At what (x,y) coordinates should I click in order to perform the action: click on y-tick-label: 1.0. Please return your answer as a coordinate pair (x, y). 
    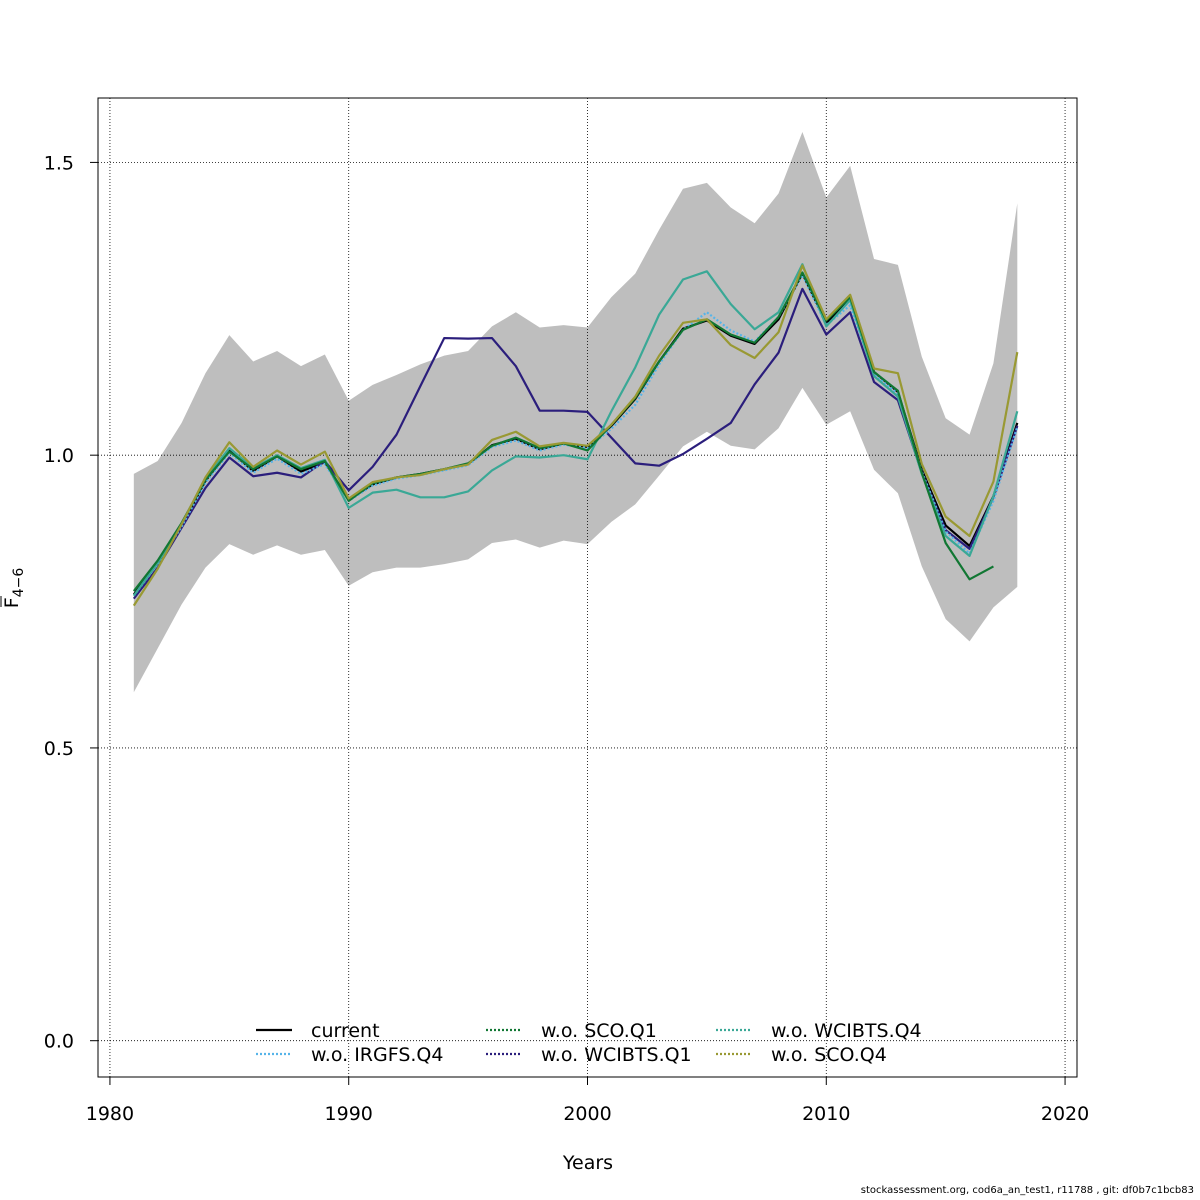
    Looking at the image, I should click on (59, 456).